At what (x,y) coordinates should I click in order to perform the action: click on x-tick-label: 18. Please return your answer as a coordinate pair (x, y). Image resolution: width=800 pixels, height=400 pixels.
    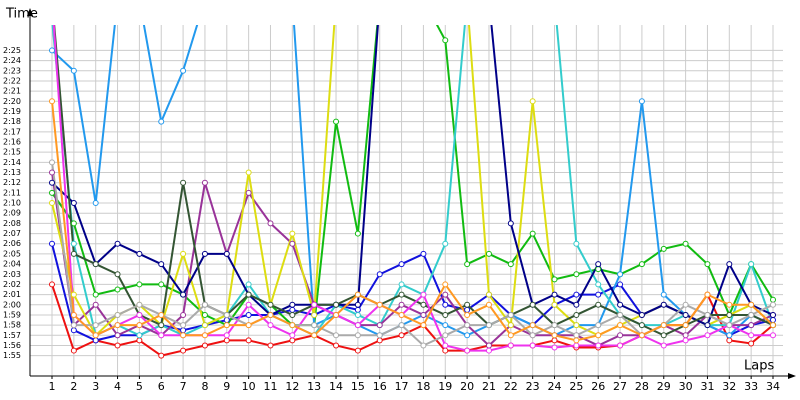
    Looking at the image, I should click on (423, 386).